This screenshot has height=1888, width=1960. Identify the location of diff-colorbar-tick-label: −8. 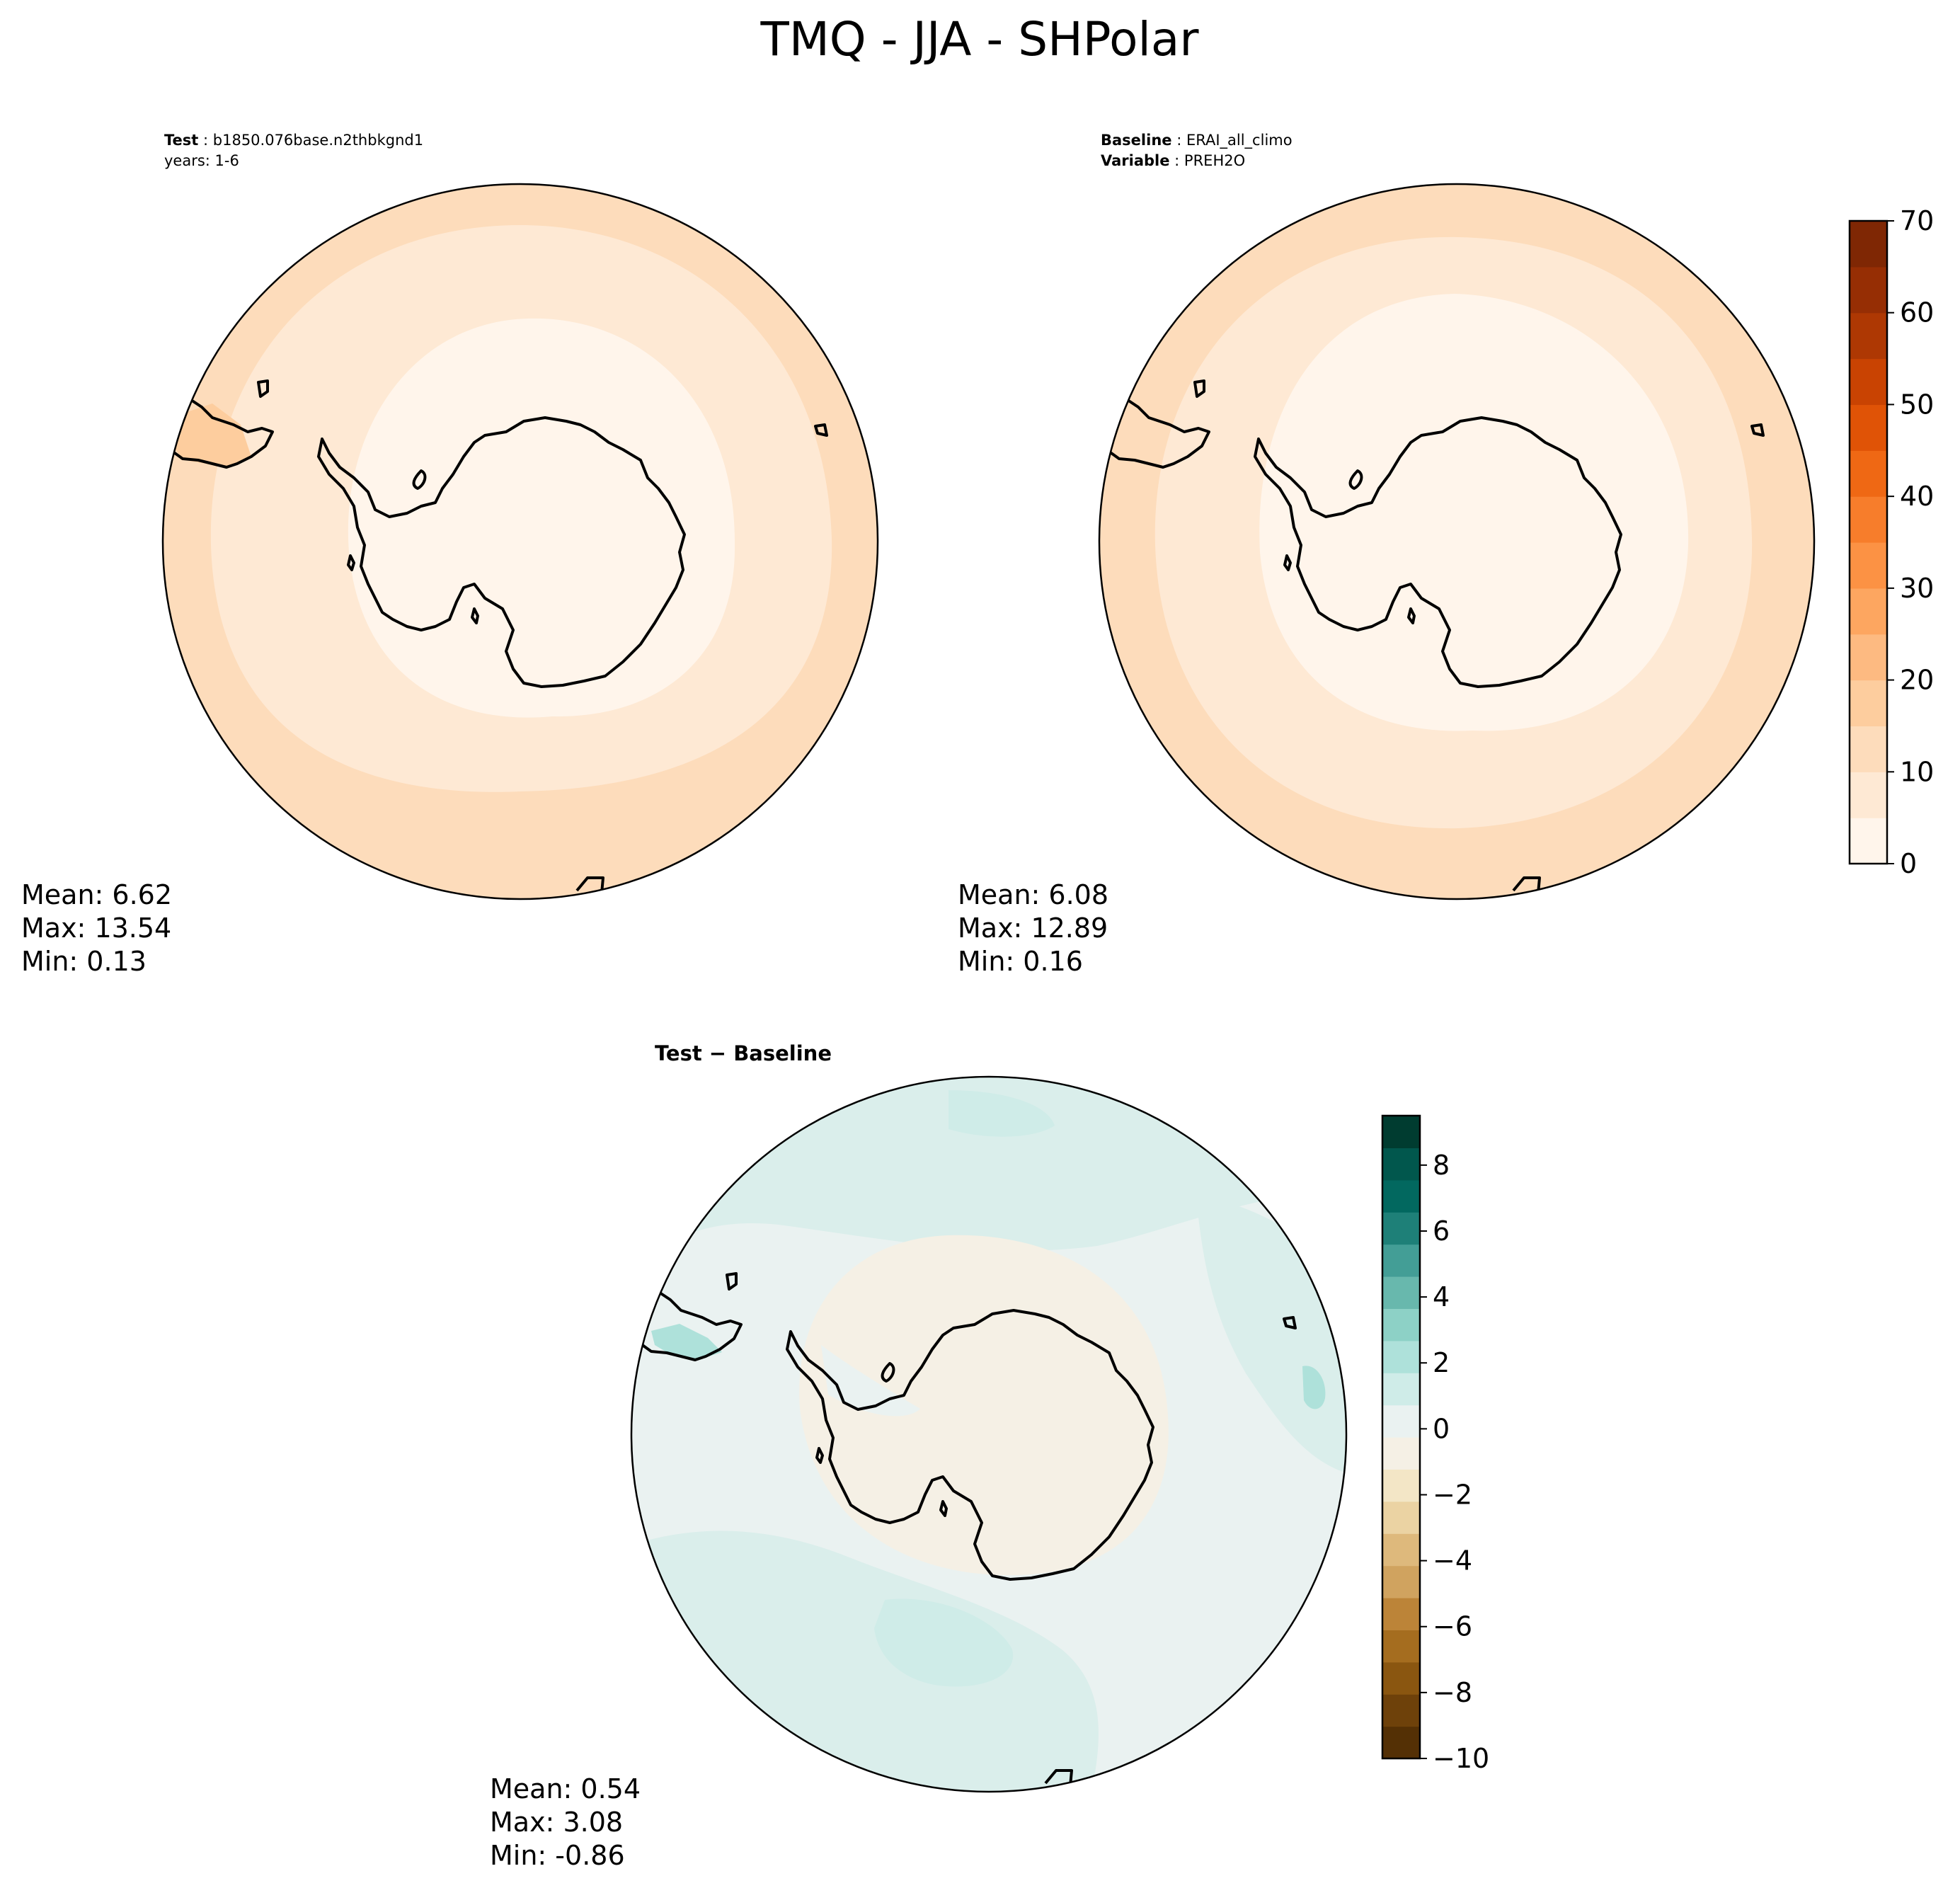
(1452, 1693).